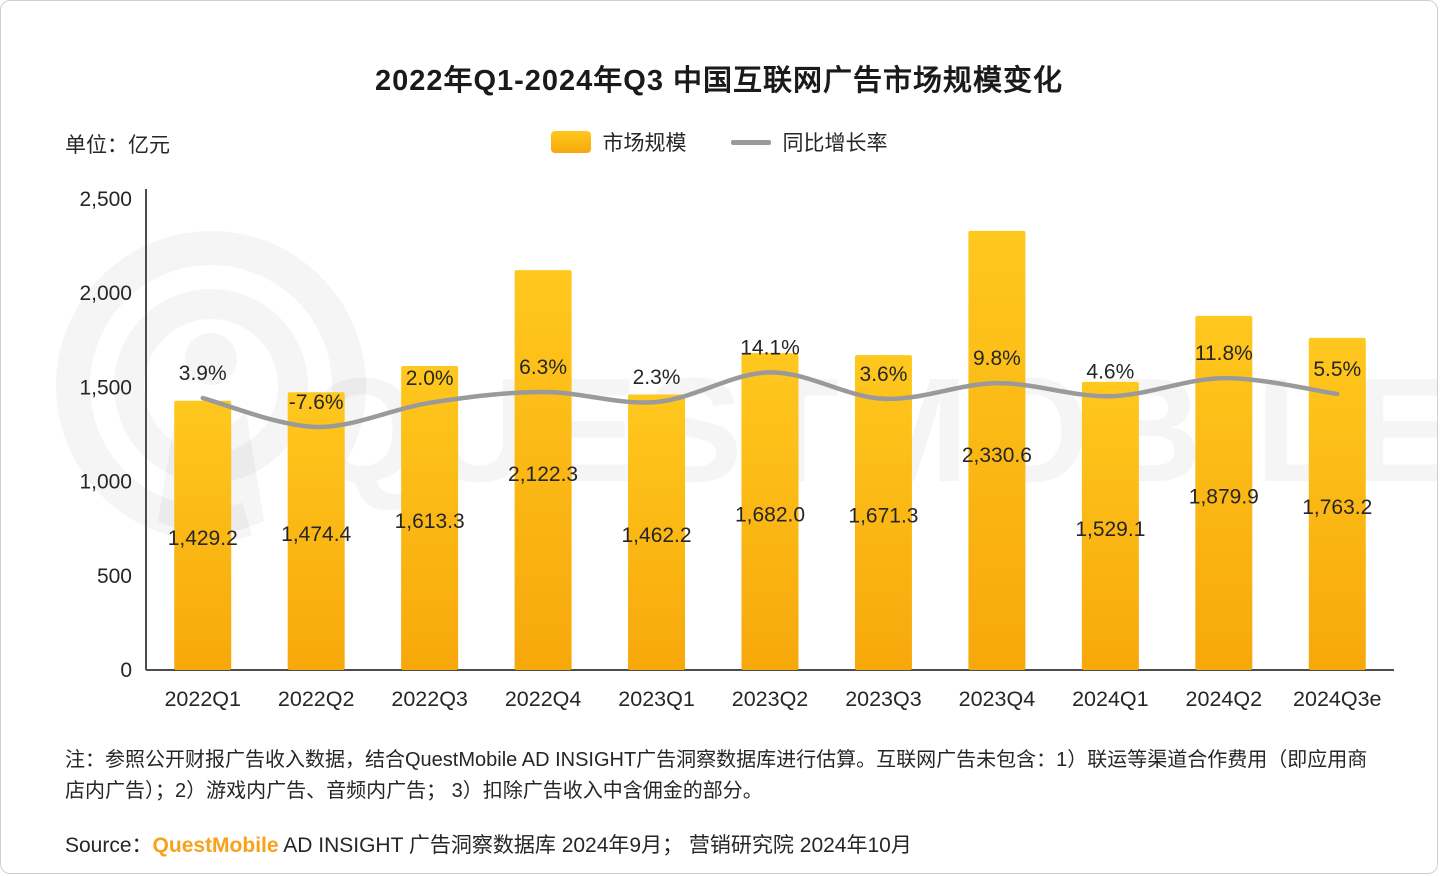 The image size is (1440, 876). What do you see at coordinates (430, 378) in the screenshot?
I see `growth-rate-label: 2.0%` at bounding box center [430, 378].